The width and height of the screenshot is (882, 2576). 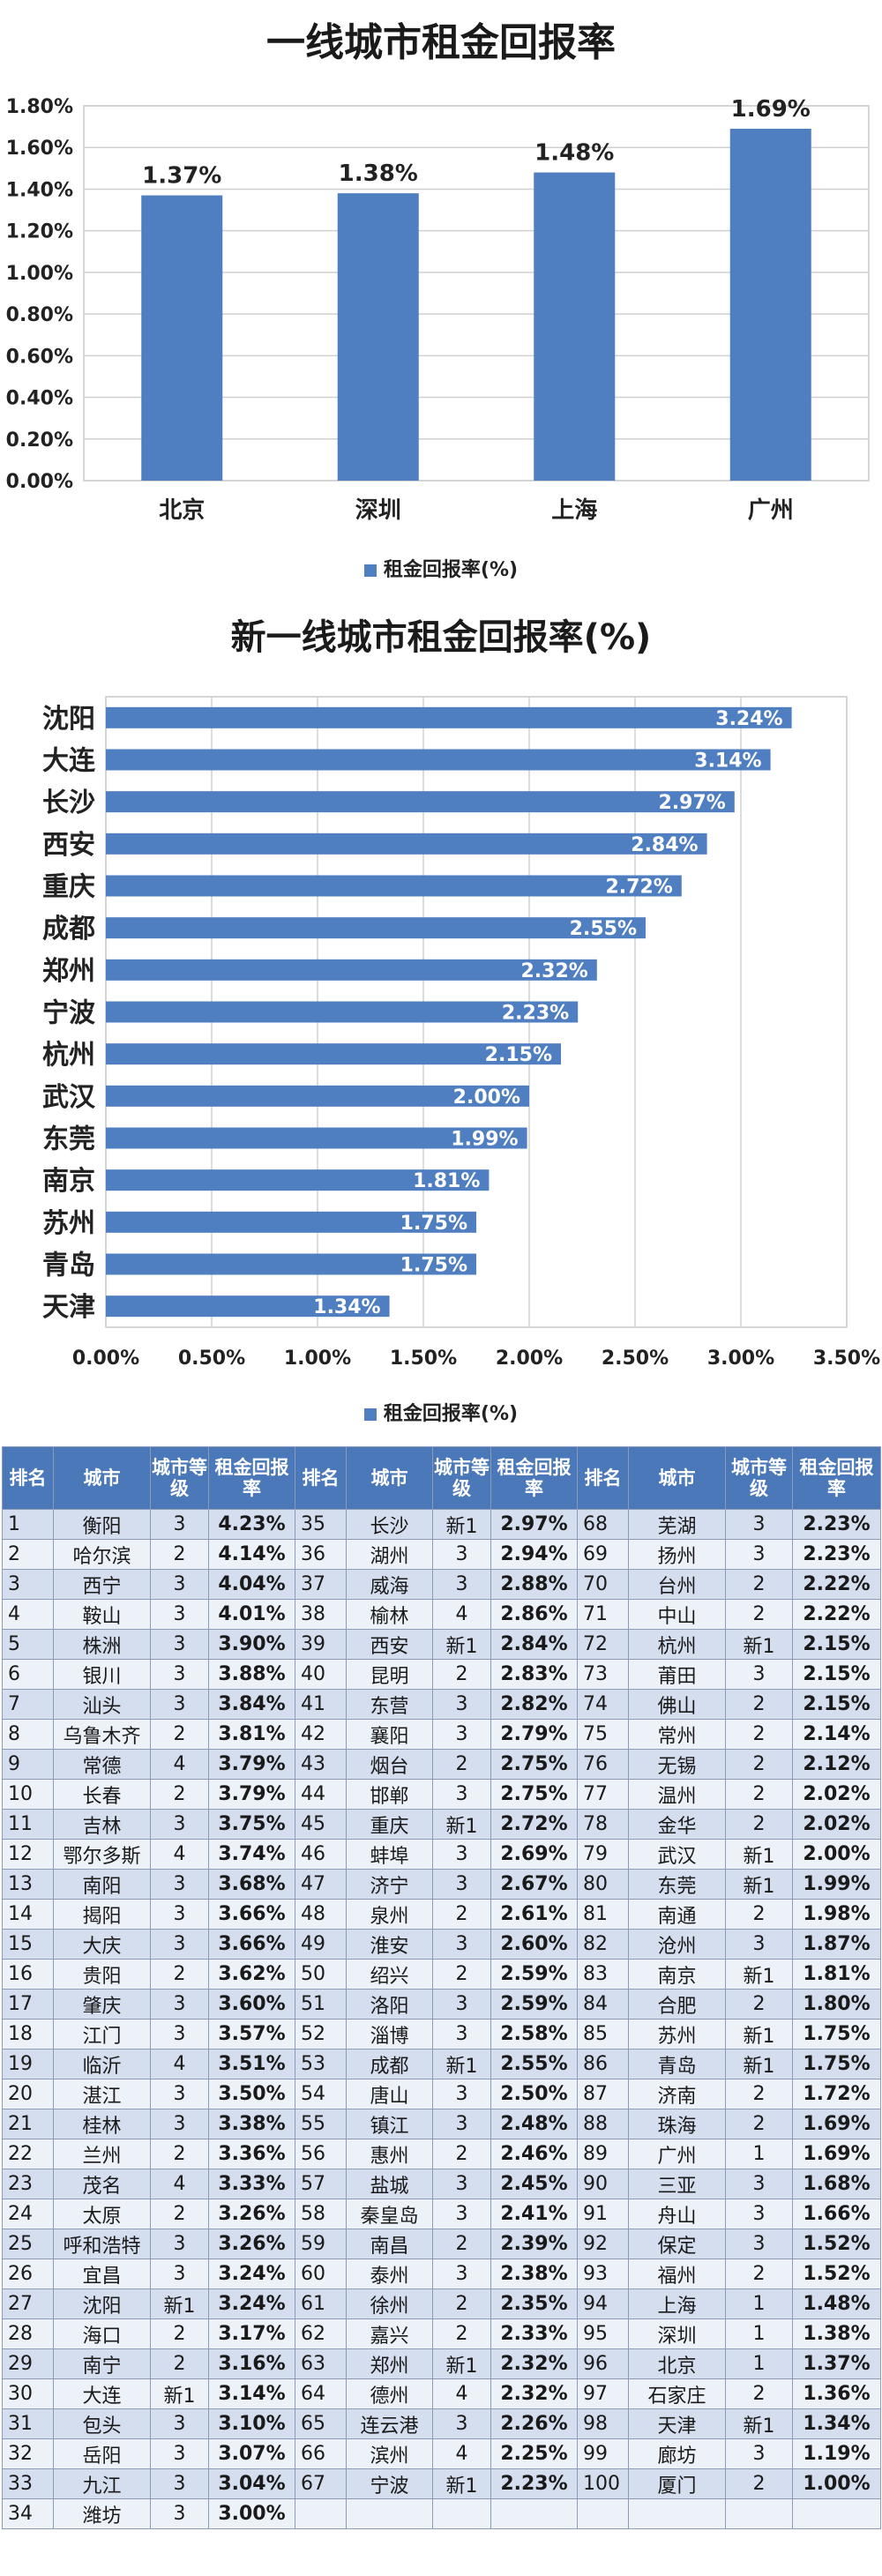 What do you see at coordinates (603, 1974) in the screenshot?
I see `rank-cell: 83` at bounding box center [603, 1974].